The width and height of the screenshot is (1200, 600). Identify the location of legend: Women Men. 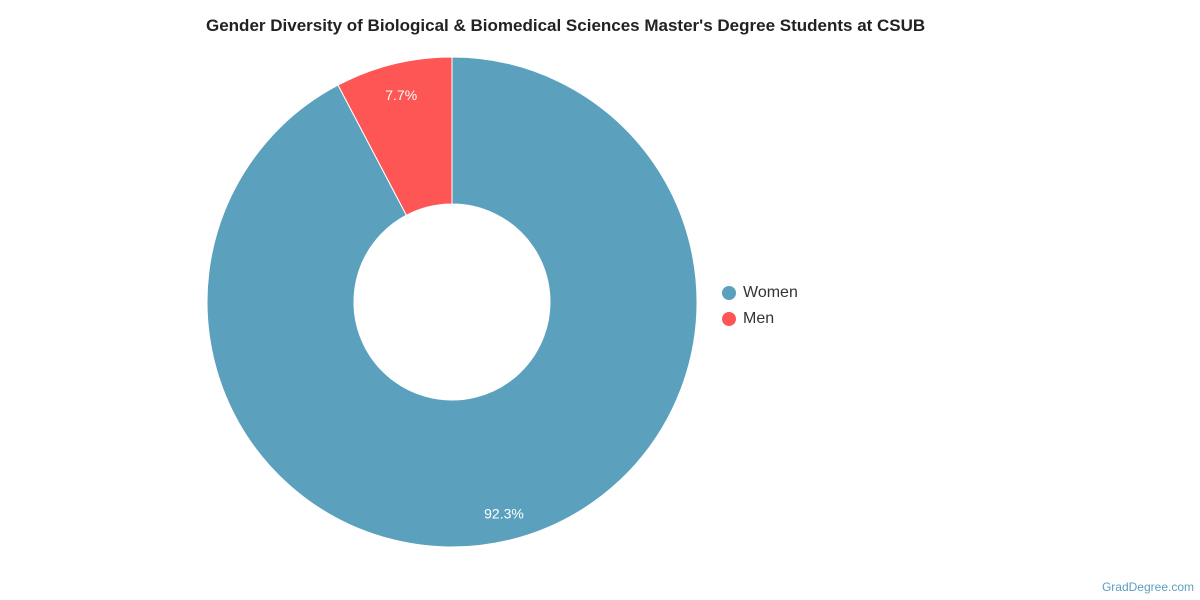
(760, 306).